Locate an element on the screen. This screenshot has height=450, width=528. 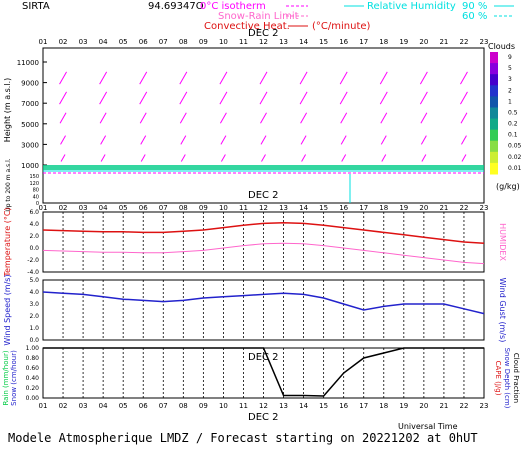
legend-conv-unit: (°C/minute) is located at coordinates (341, 26).